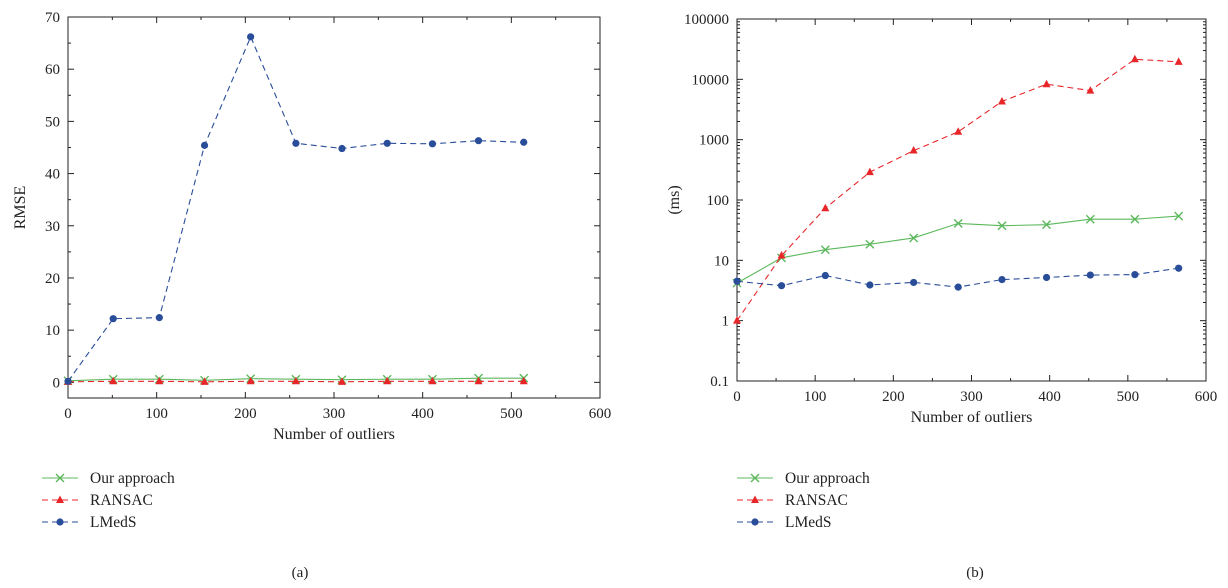 The width and height of the screenshot is (1228, 588). I want to click on y-tick-label: 100000, so click(706, 20).